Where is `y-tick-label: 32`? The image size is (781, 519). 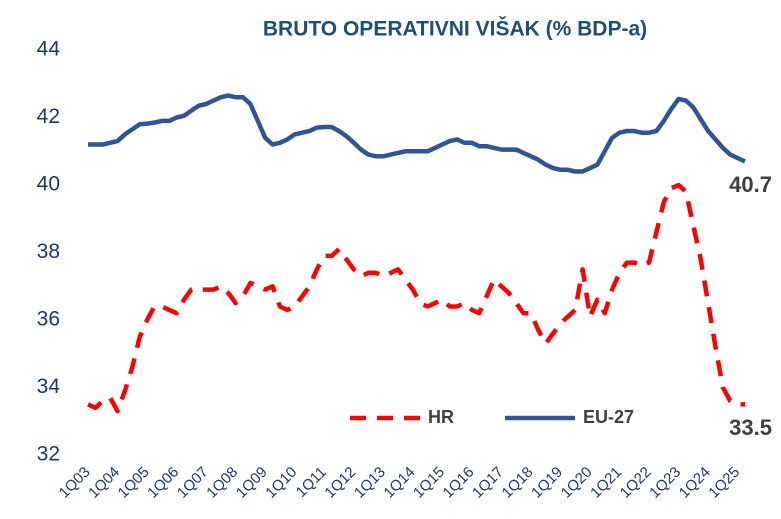 y-tick-label: 32 is located at coordinates (48, 454).